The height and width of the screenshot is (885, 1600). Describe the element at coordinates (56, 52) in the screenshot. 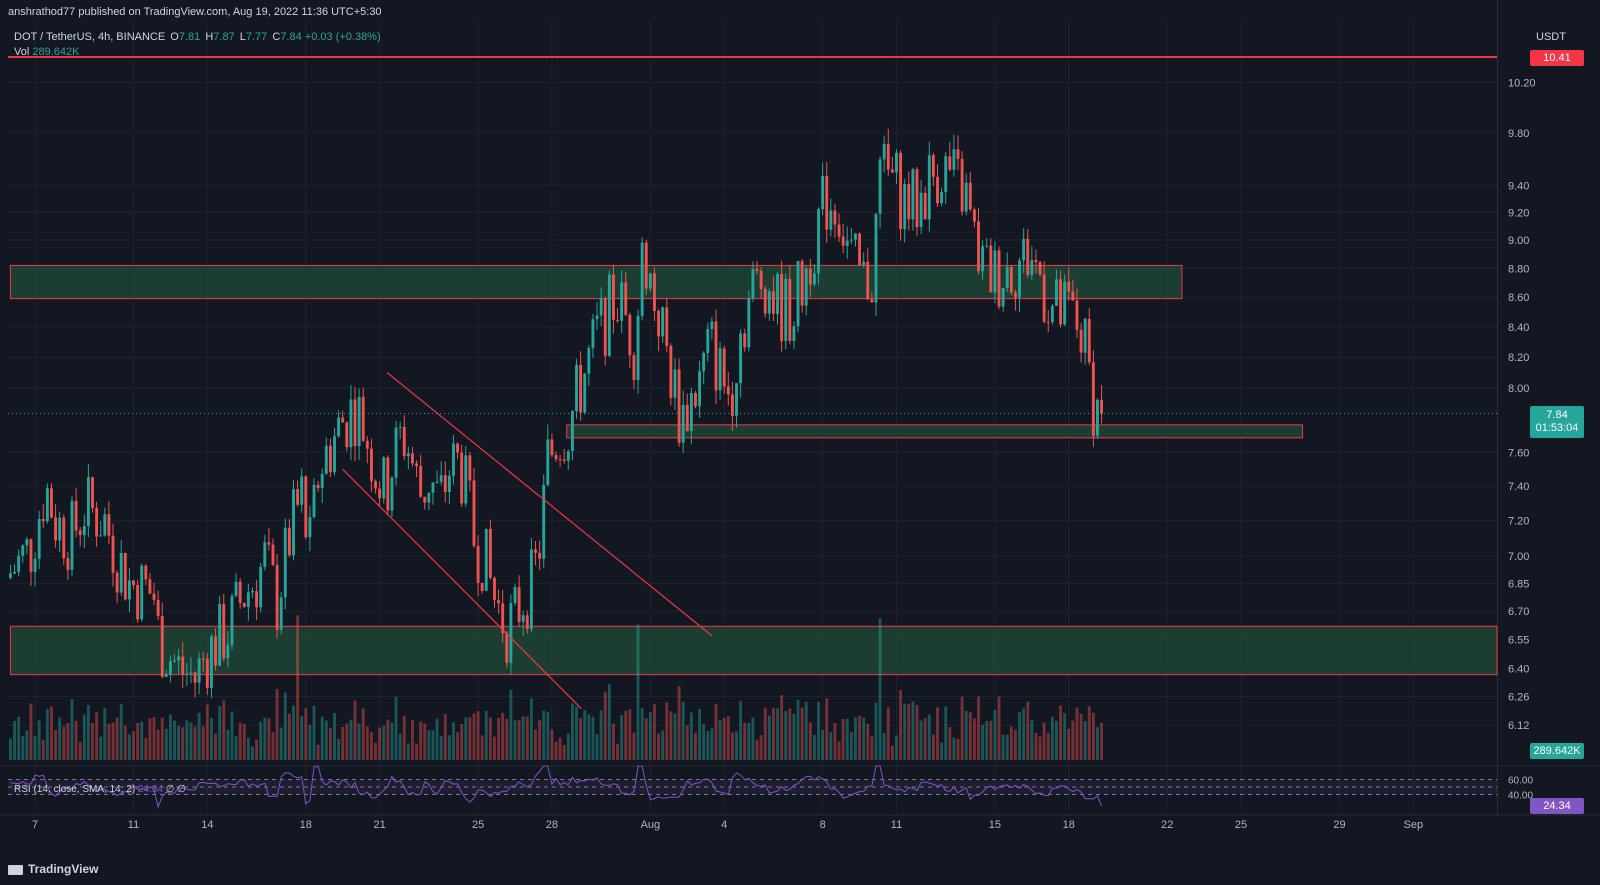

I see `volume-value: 289.642K` at that location.